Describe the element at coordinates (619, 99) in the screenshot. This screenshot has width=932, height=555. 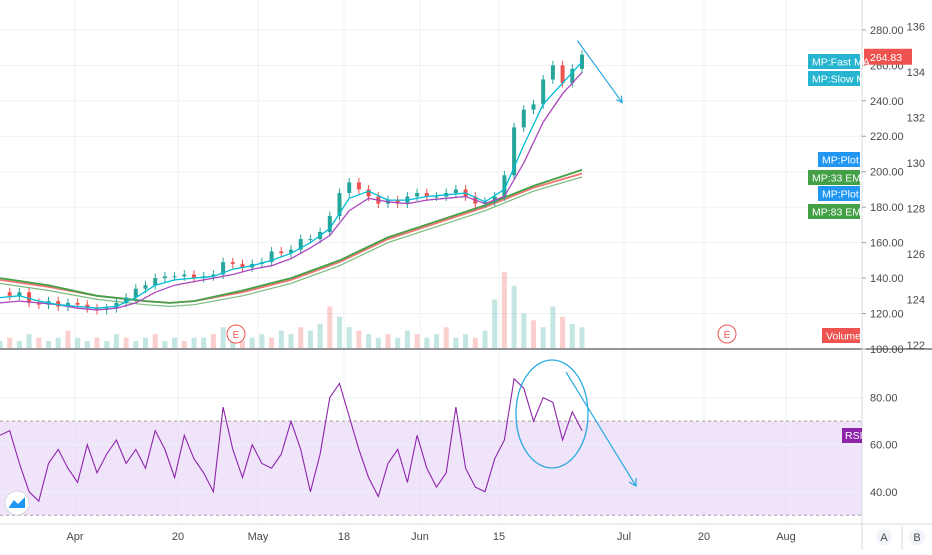
I see `price-projection-arrowhead` at that location.